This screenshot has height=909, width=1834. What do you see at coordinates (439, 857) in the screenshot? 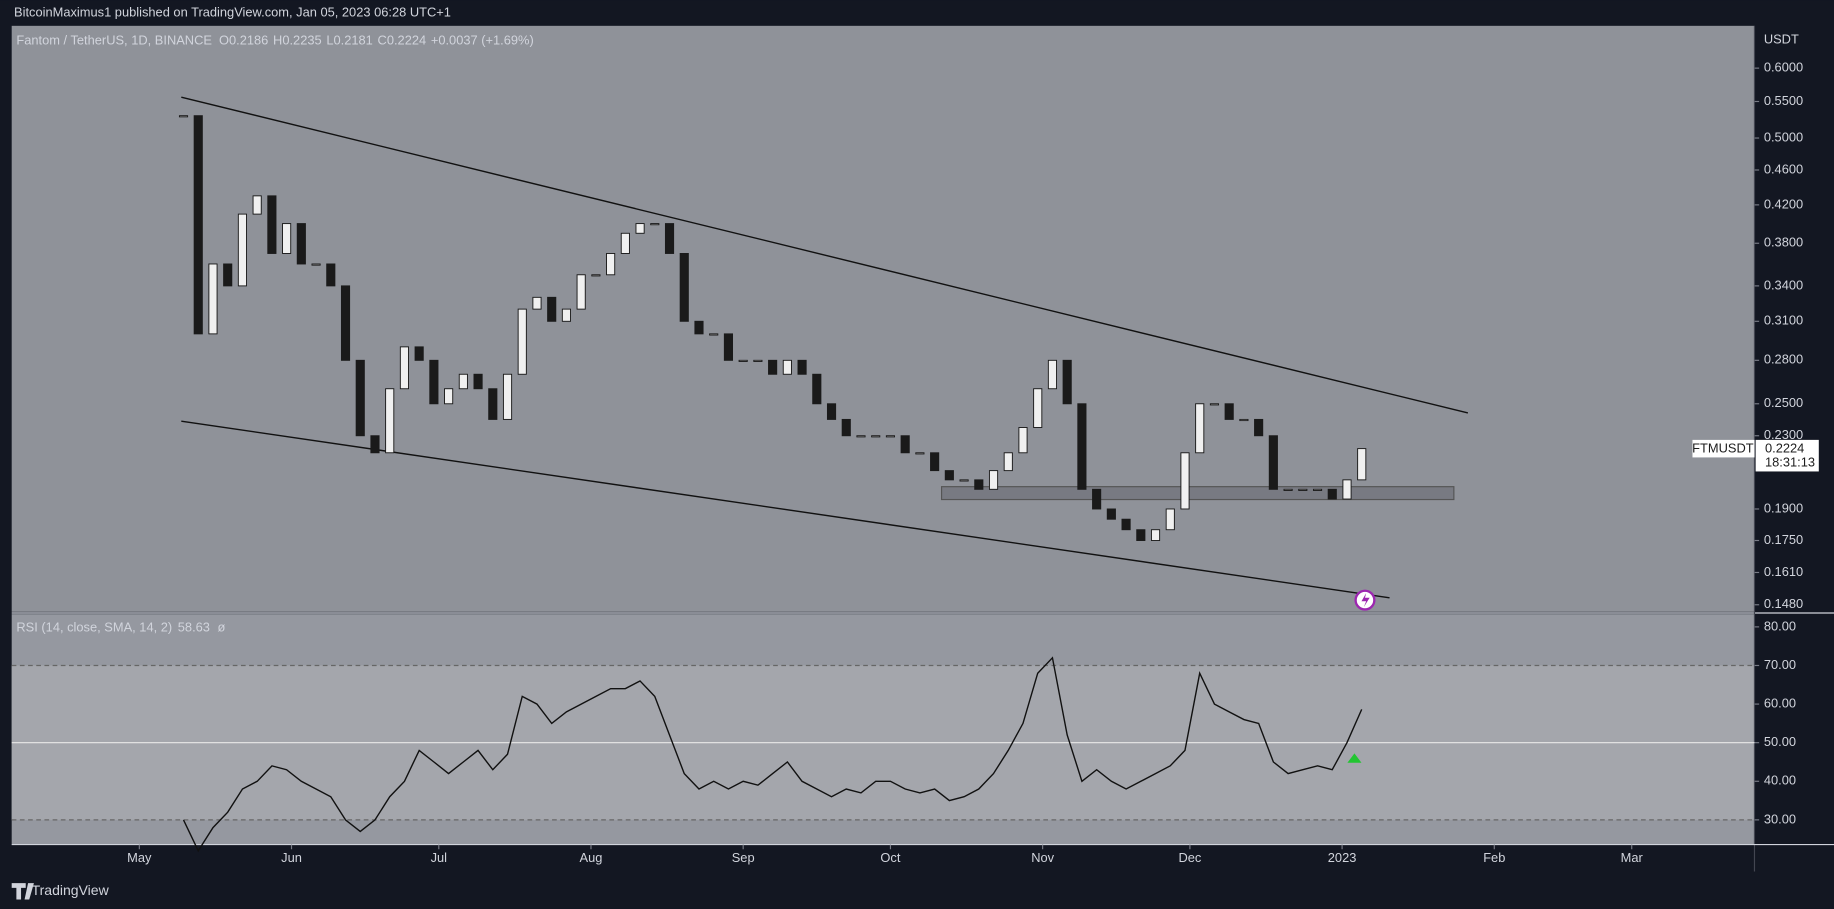
I see `x-tick-label: Jul` at bounding box center [439, 857].